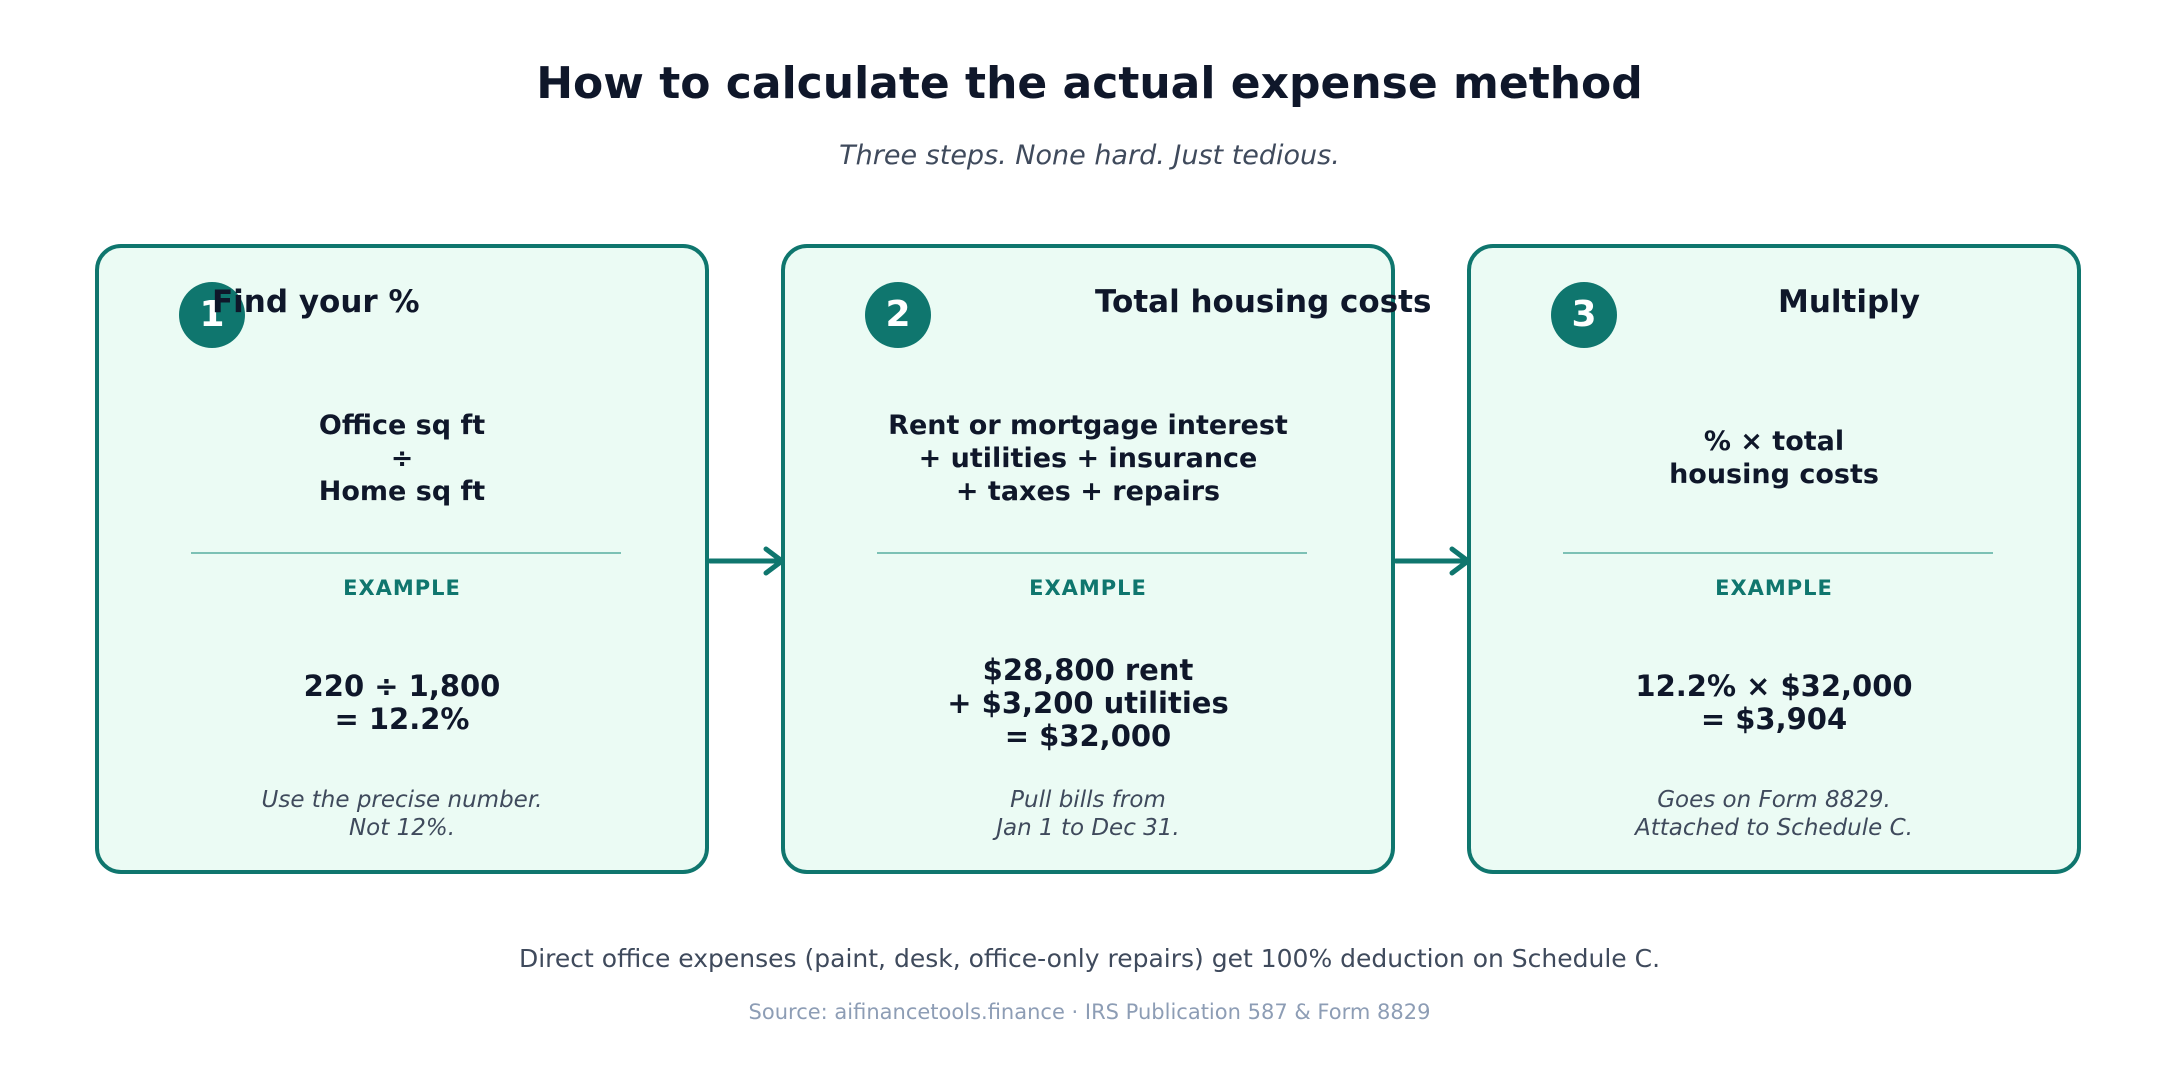 Image resolution: width=2179 pixels, height=1080 pixels. What do you see at coordinates (1088, 735) in the screenshot?
I see `example-line: = $32,000` at bounding box center [1088, 735].